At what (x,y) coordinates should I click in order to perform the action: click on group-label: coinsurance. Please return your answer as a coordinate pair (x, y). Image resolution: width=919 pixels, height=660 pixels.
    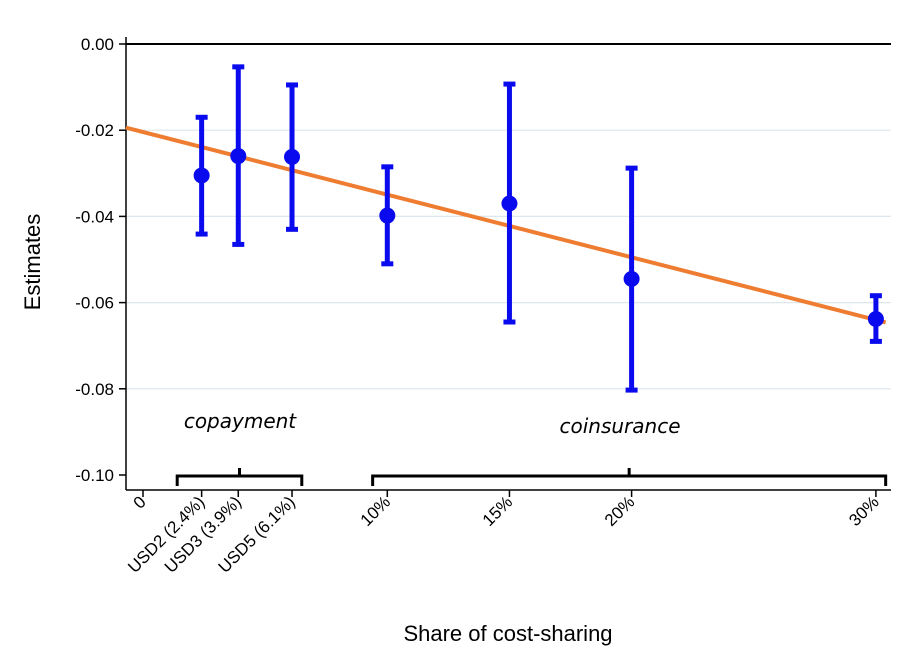
    Looking at the image, I should click on (619, 426).